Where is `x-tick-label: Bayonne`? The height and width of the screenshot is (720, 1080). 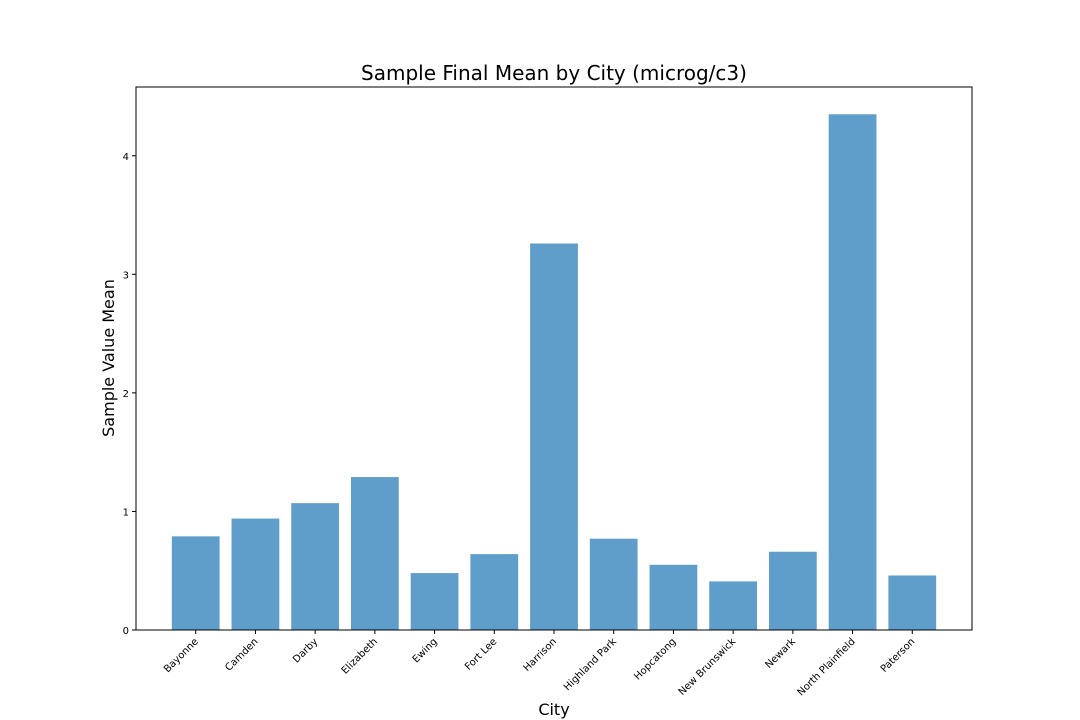 x-tick-label: Bayonne is located at coordinates (181, 655).